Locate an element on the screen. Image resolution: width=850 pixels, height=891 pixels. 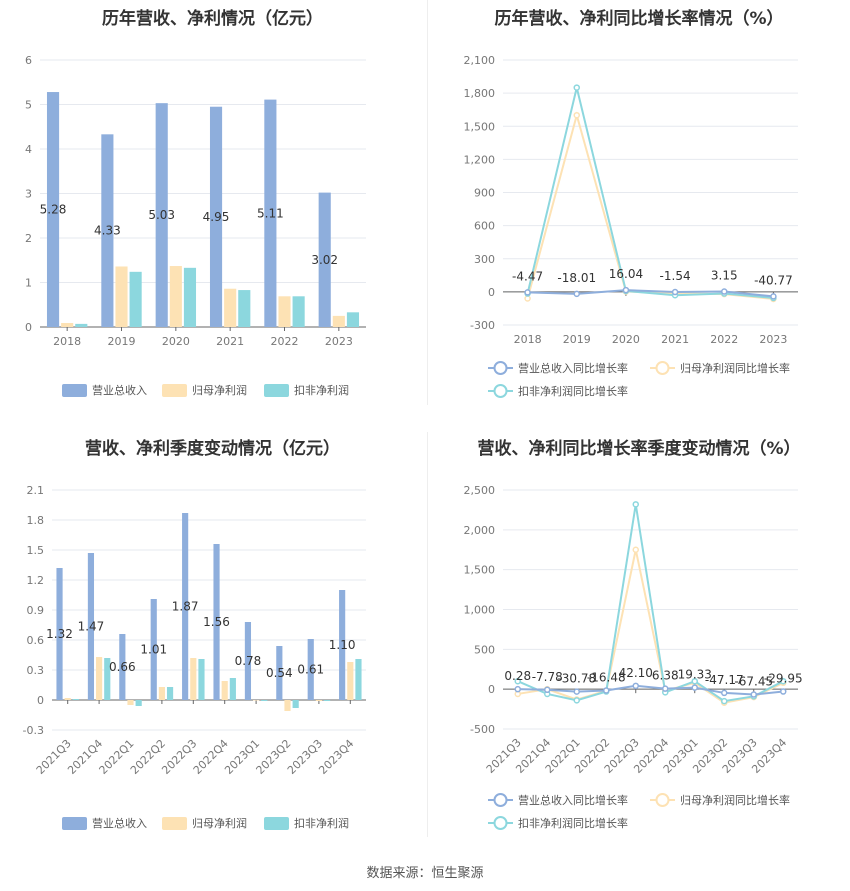
data-label: 0.61 is located at coordinates (310, 670).